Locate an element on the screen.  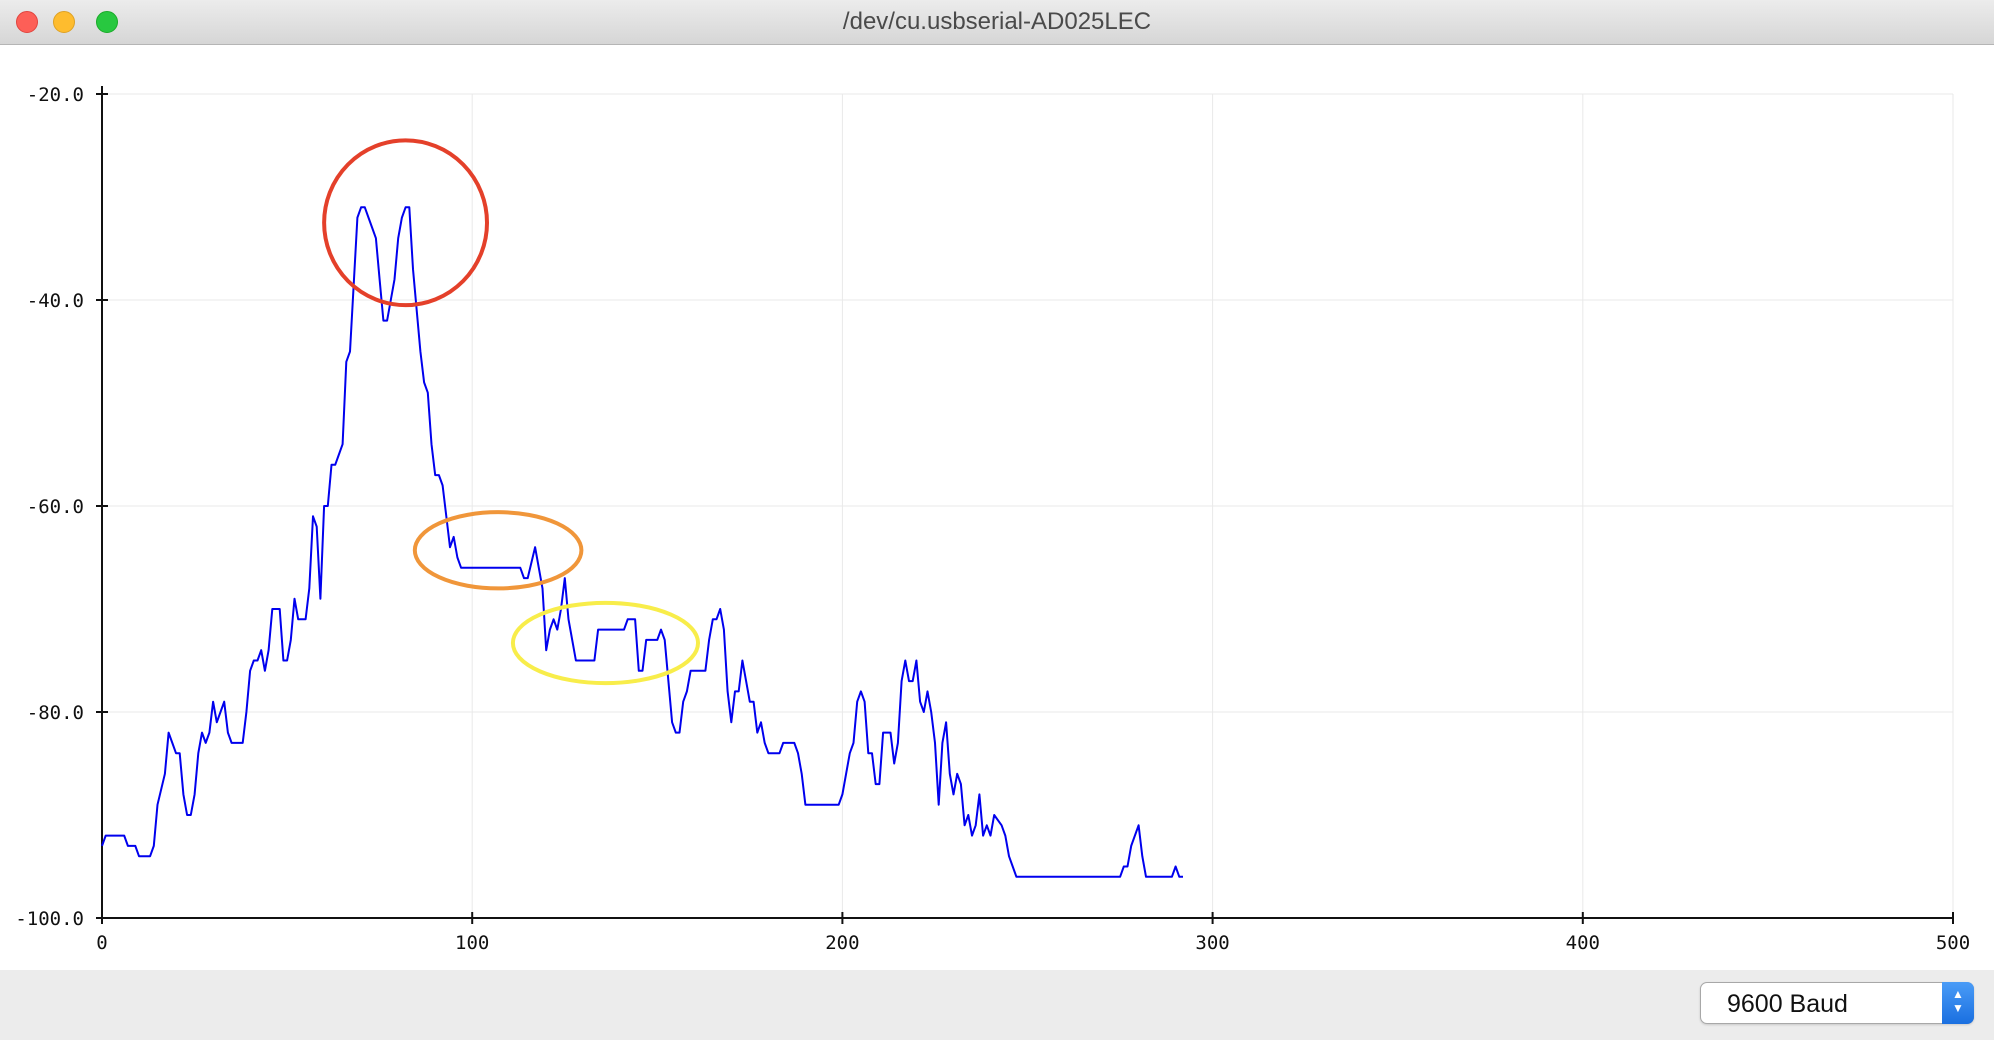
y-tick-label: -100.0 is located at coordinates (49, 919).